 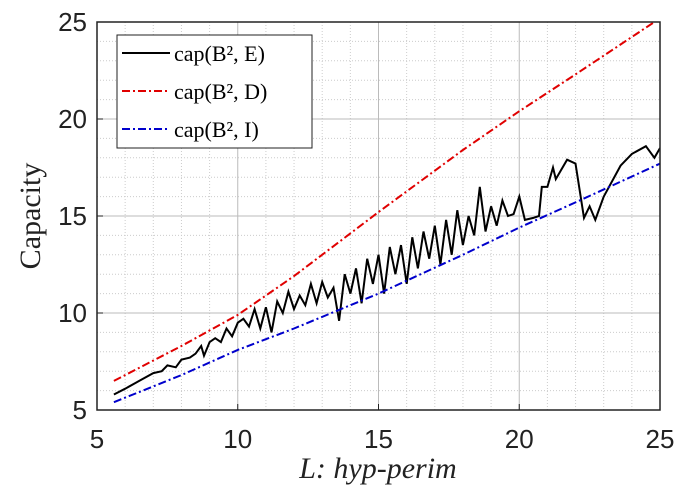 I want to click on x-axis-label: L: hyp-perim, so click(x=377, y=468).